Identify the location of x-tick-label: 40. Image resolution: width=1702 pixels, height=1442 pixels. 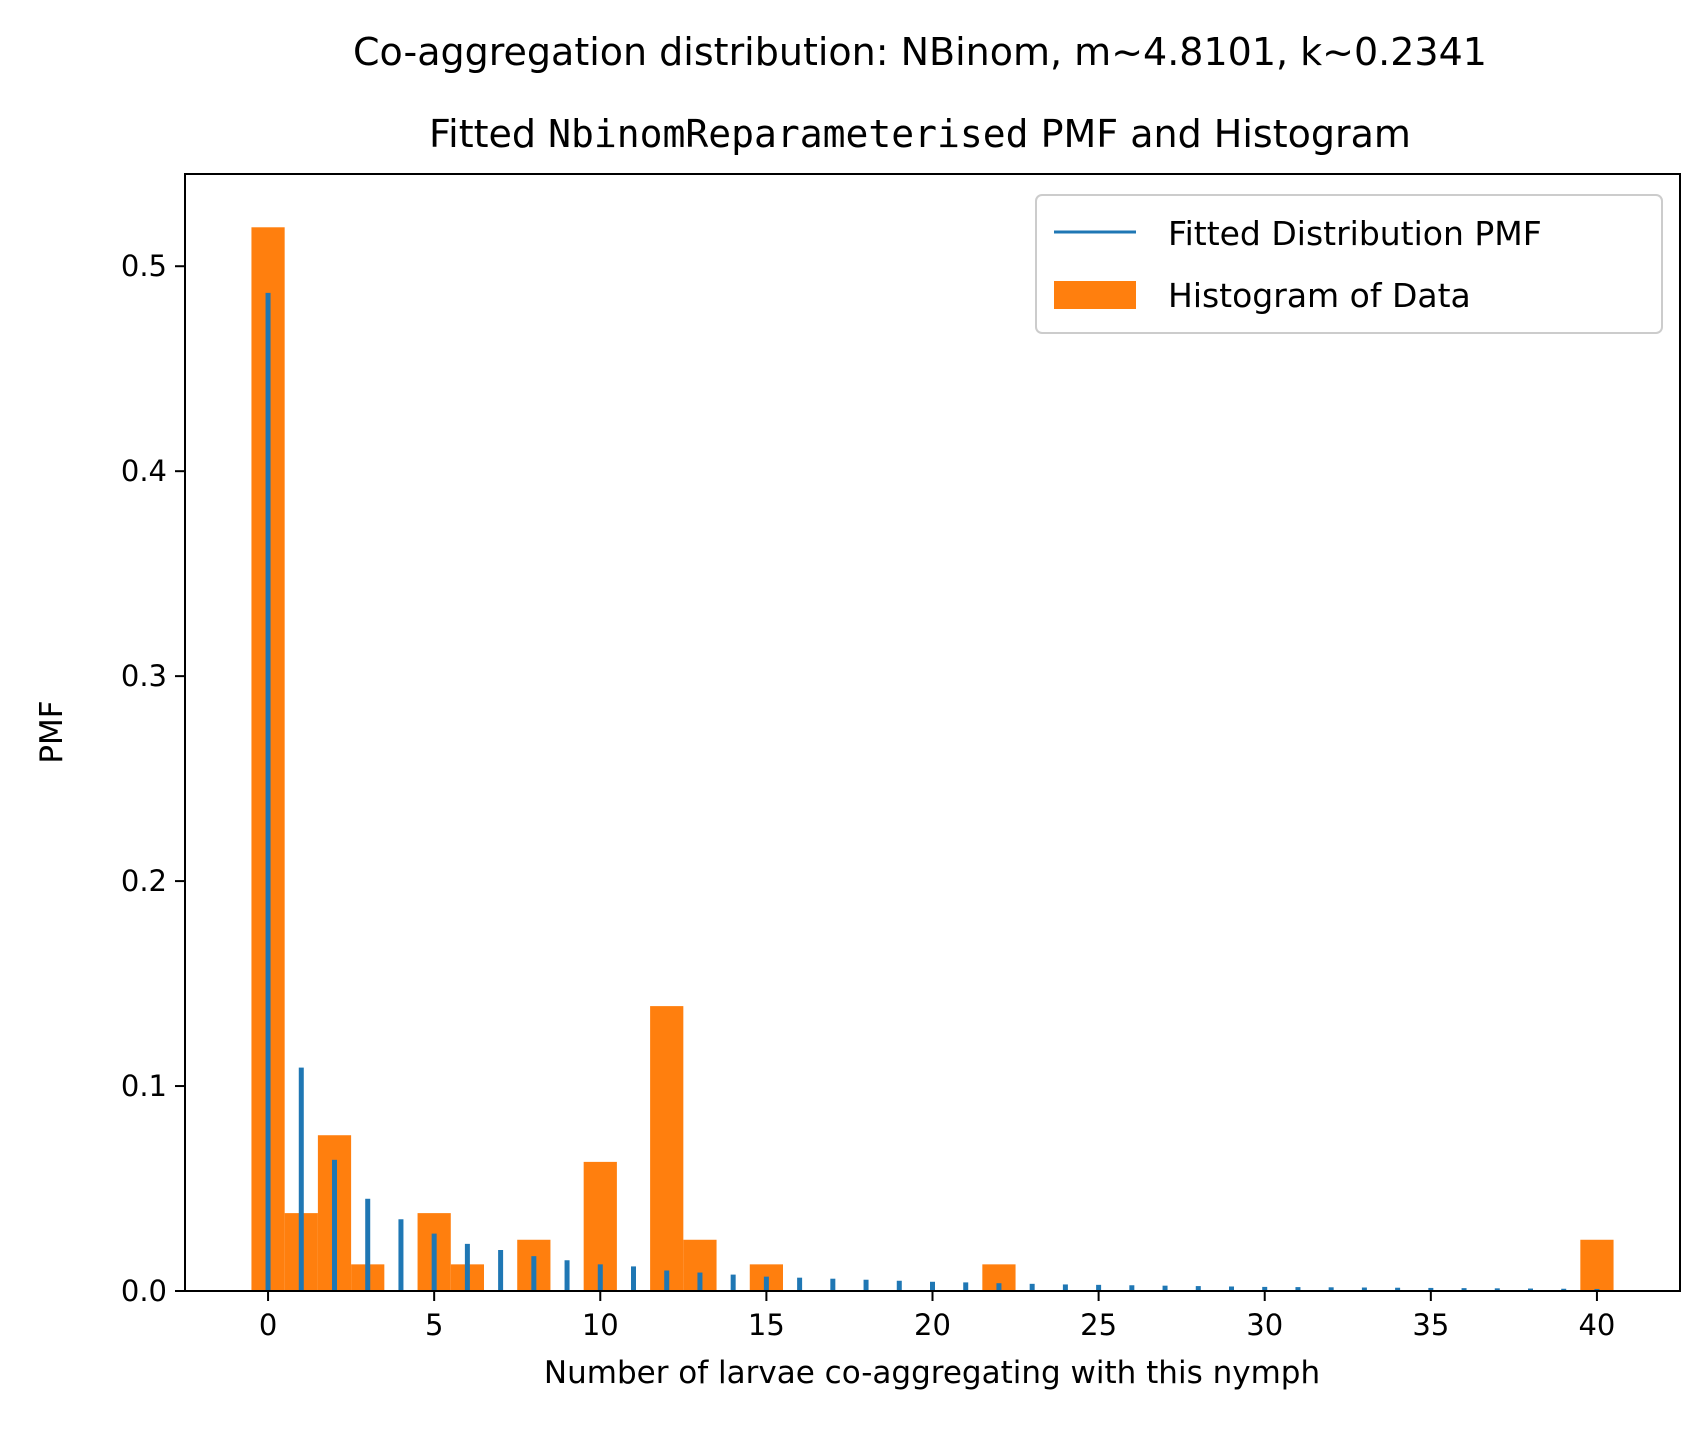
(1596, 1325).